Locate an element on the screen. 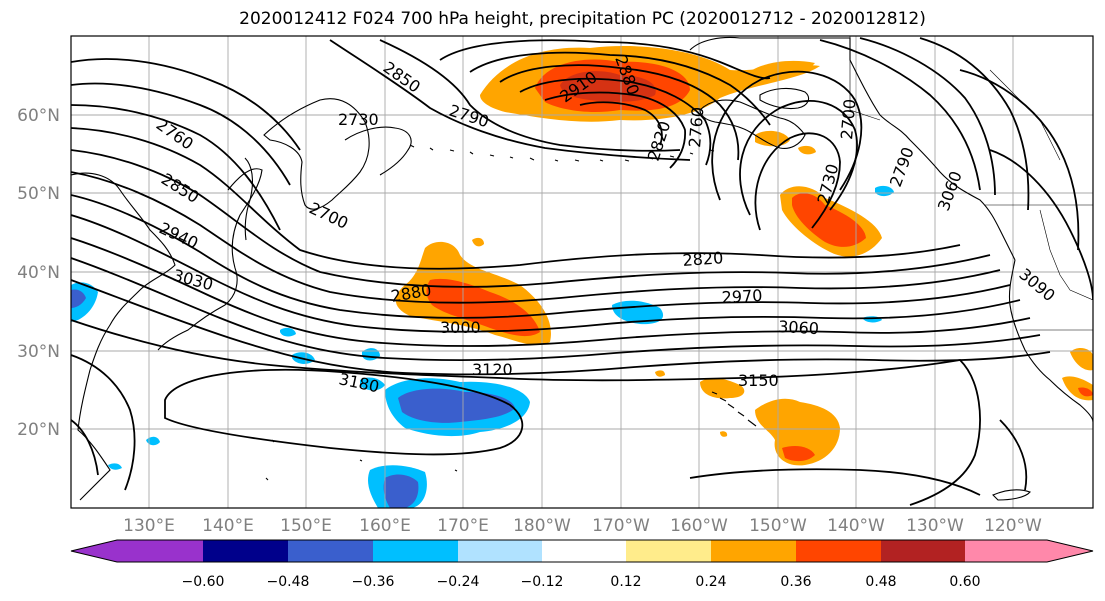 Image resolution: width=1105 pixels, height=601 pixels. colorbar-tick-label: −0.12 is located at coordinates (542, 582).